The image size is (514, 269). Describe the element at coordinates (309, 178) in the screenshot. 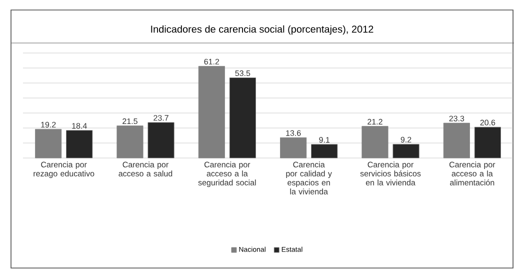

I see `x-tick-label: Carencia por calidad y espacios en la vivienda` at that location.